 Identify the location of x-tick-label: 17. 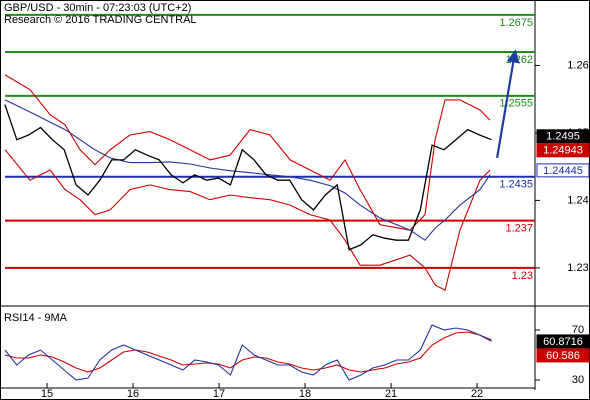
(219, 394).